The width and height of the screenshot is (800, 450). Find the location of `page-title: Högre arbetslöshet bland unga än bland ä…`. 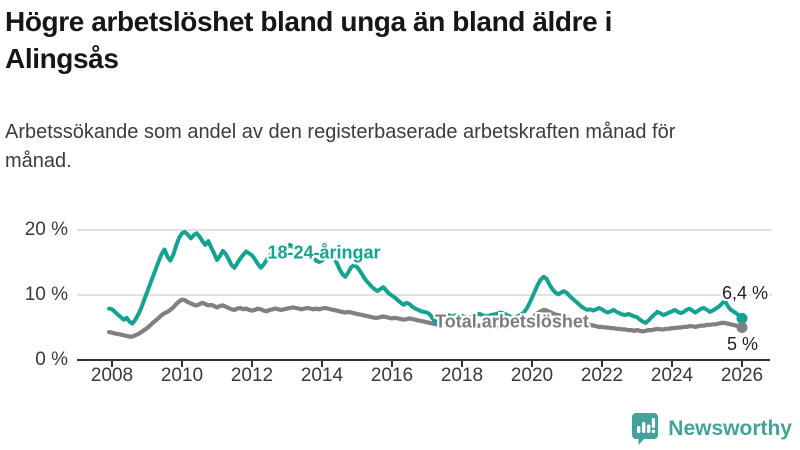

page-title: Högre arbetslöshet bland unga än bland ä… is located at coordinates (309, 40).